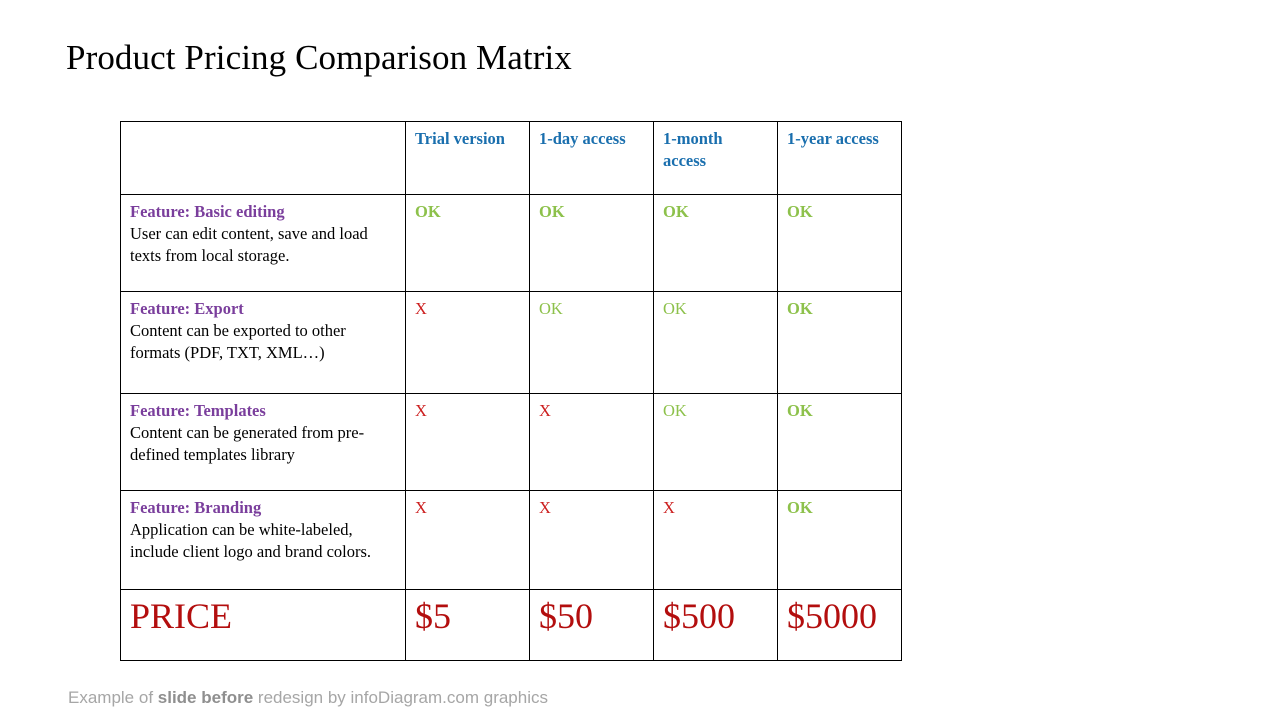 The width and height of the screenshot is (1280, 720). What do you see at coordinates (196, 507) in the screenshot?
I see `feature-title: Feature: Branding` at bounding box center [196, 507].